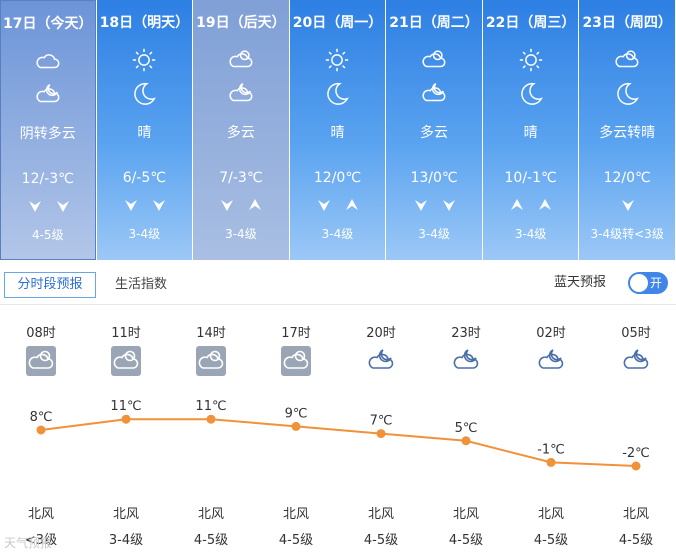  Describe the element at coordinates (381, 333) in the screenshot. I see `hour-label: 20时` at that location.